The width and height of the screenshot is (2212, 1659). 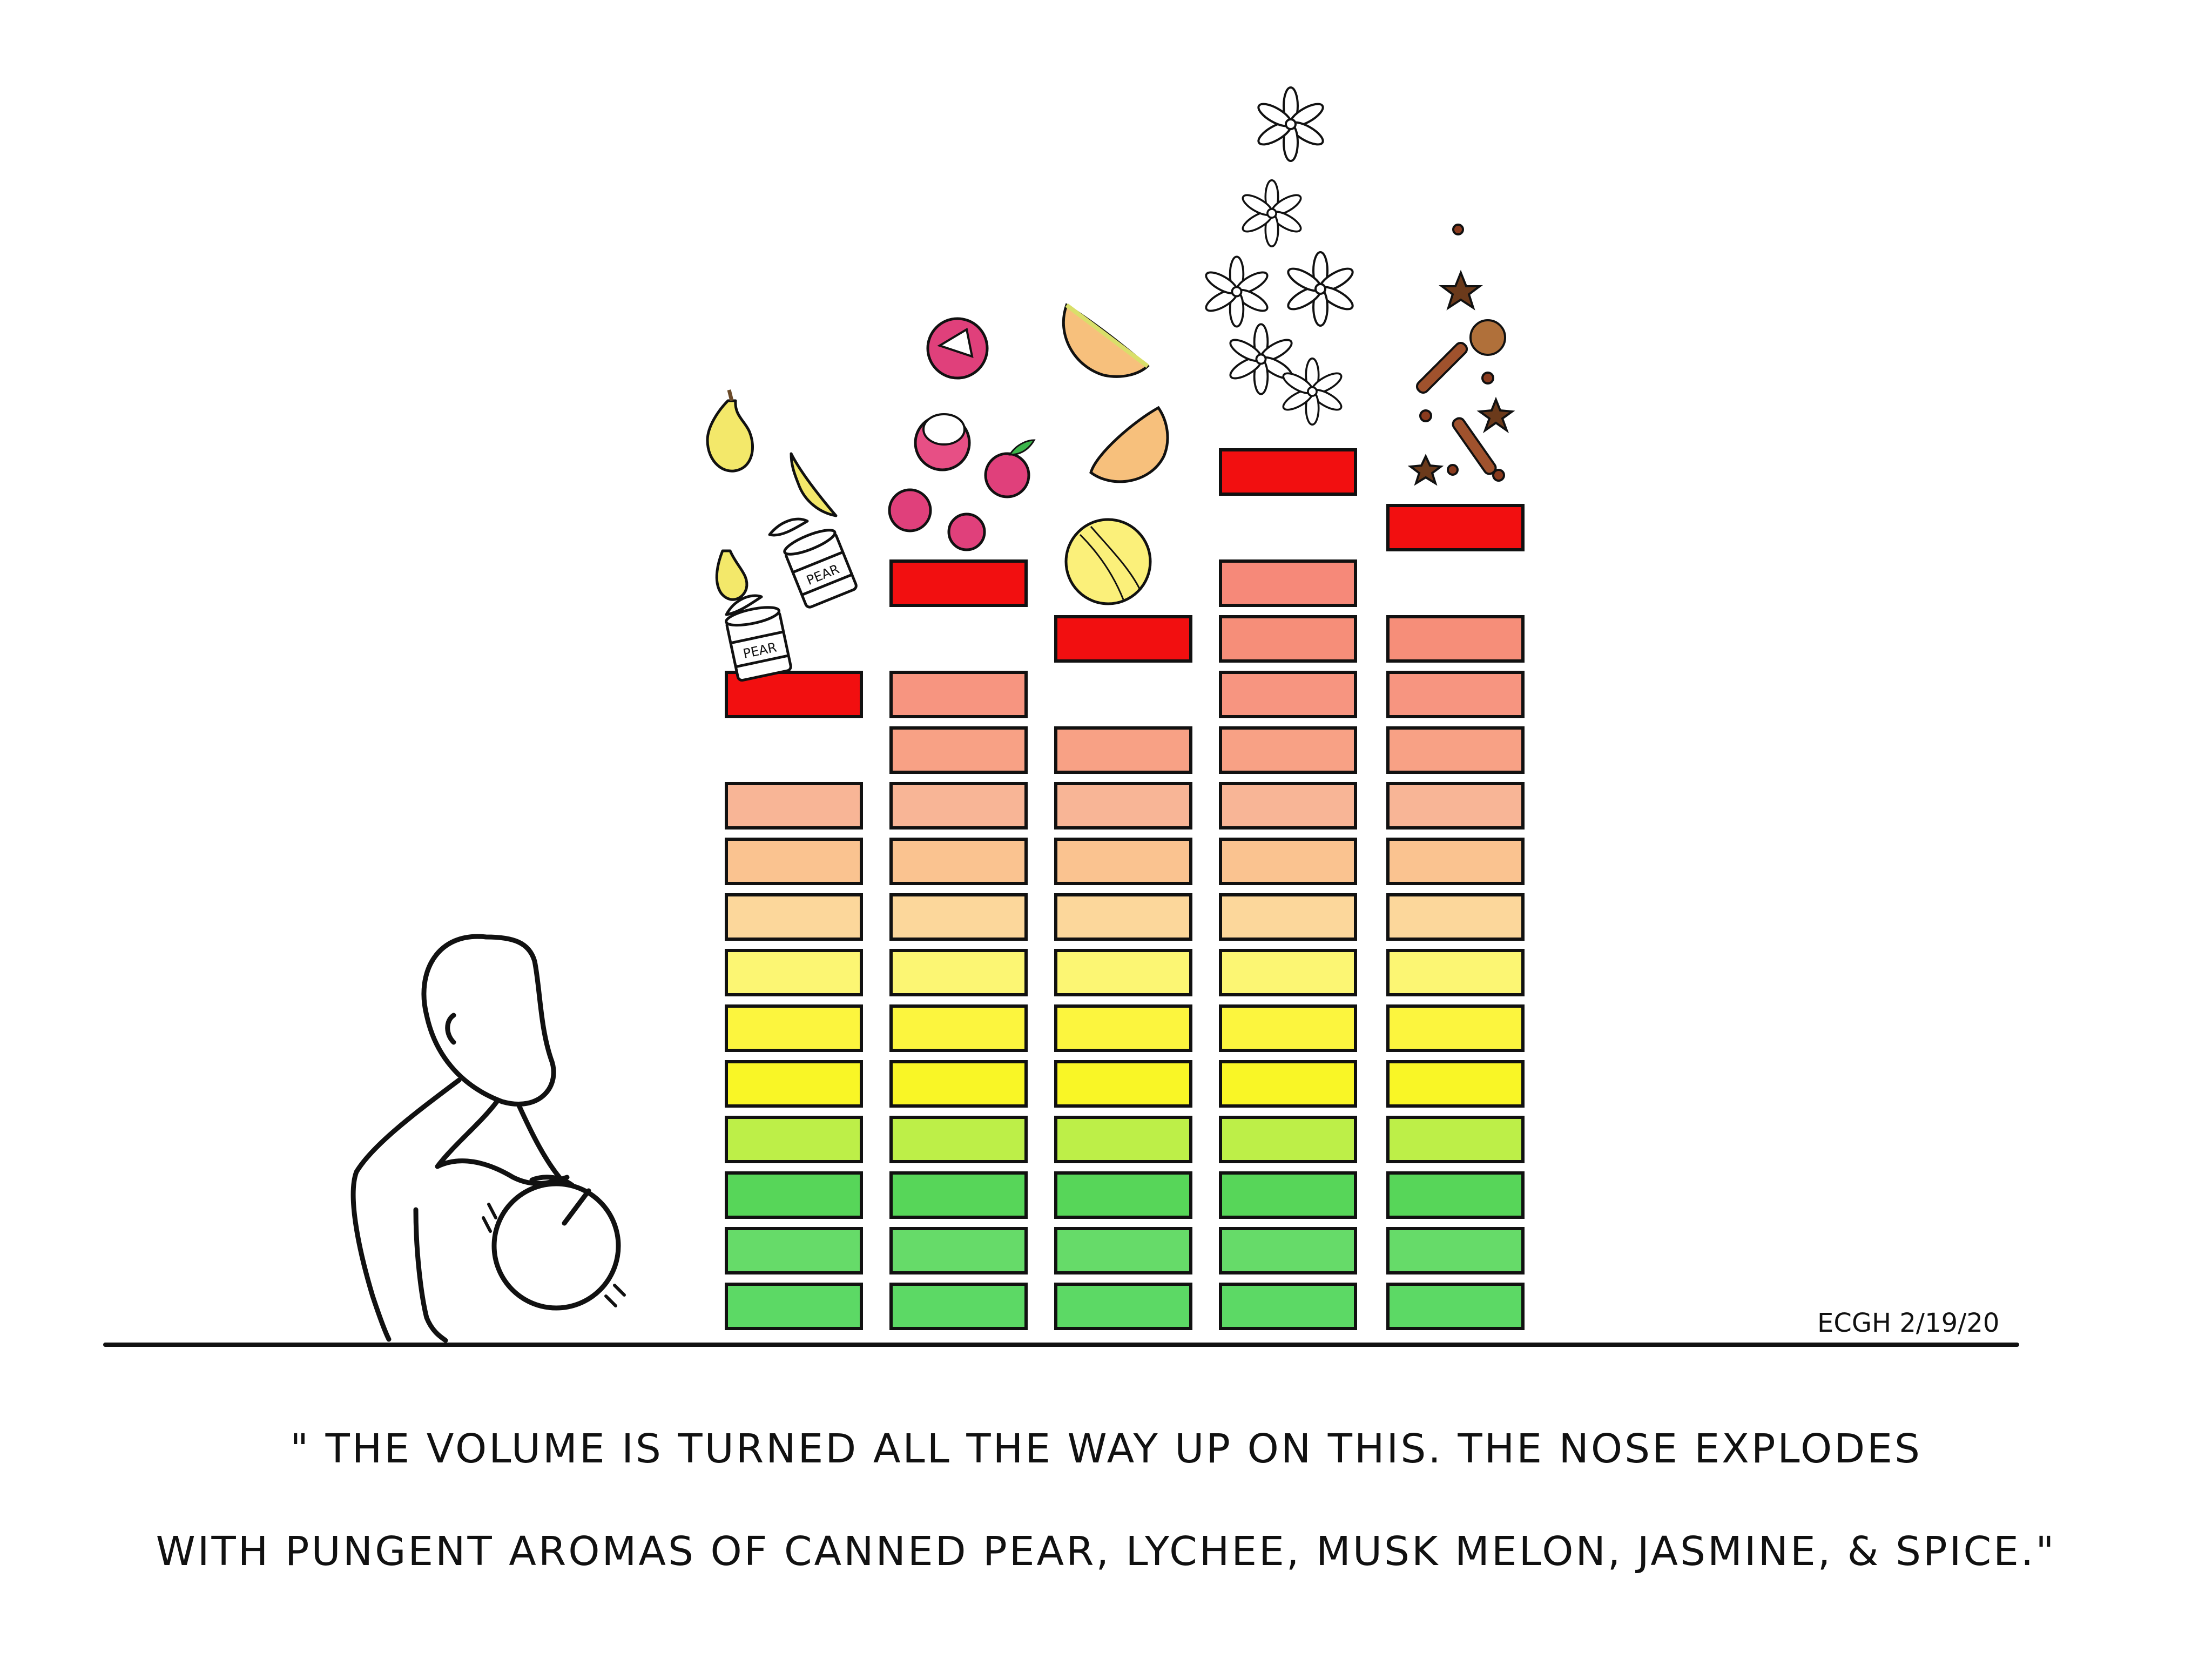 I want to click on can-lid-icon, so click(x=744, y=605).